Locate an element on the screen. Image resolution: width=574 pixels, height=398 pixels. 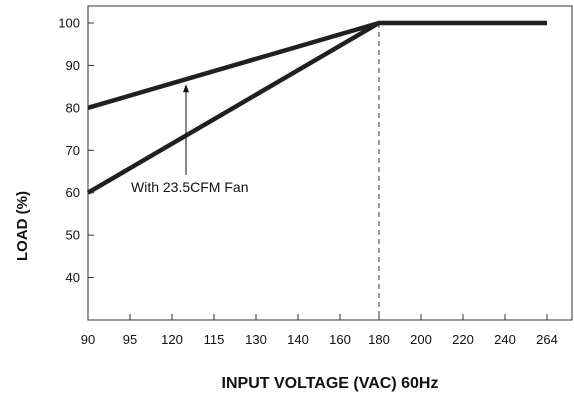
x-tick-label: 140 is located at coordinates (298, 339).